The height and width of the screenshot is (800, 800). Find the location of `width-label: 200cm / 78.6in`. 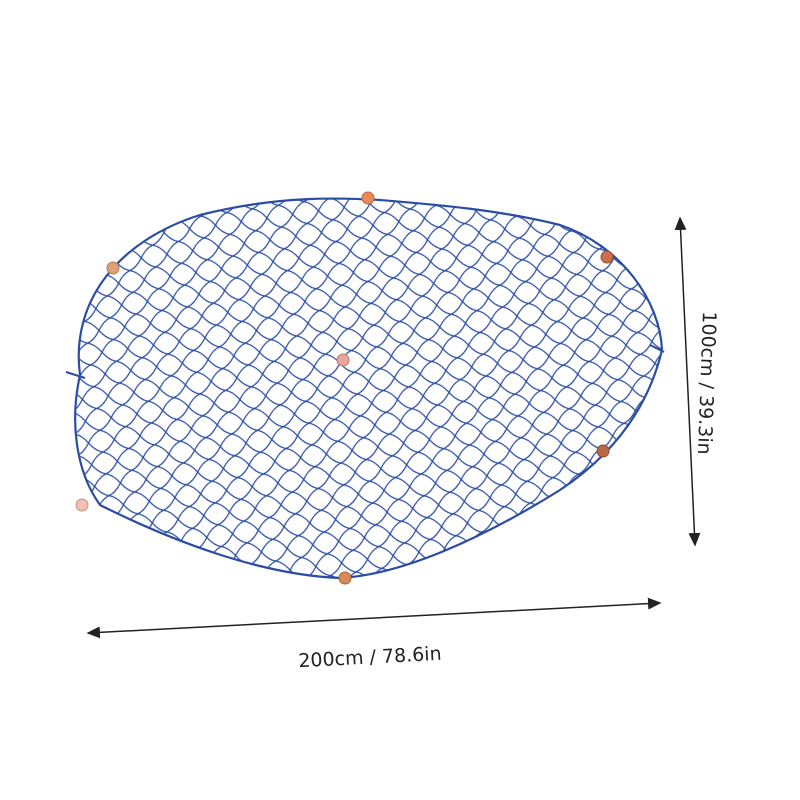

width-label: 200cm / 78.6in is located at coordinates (370, 657).